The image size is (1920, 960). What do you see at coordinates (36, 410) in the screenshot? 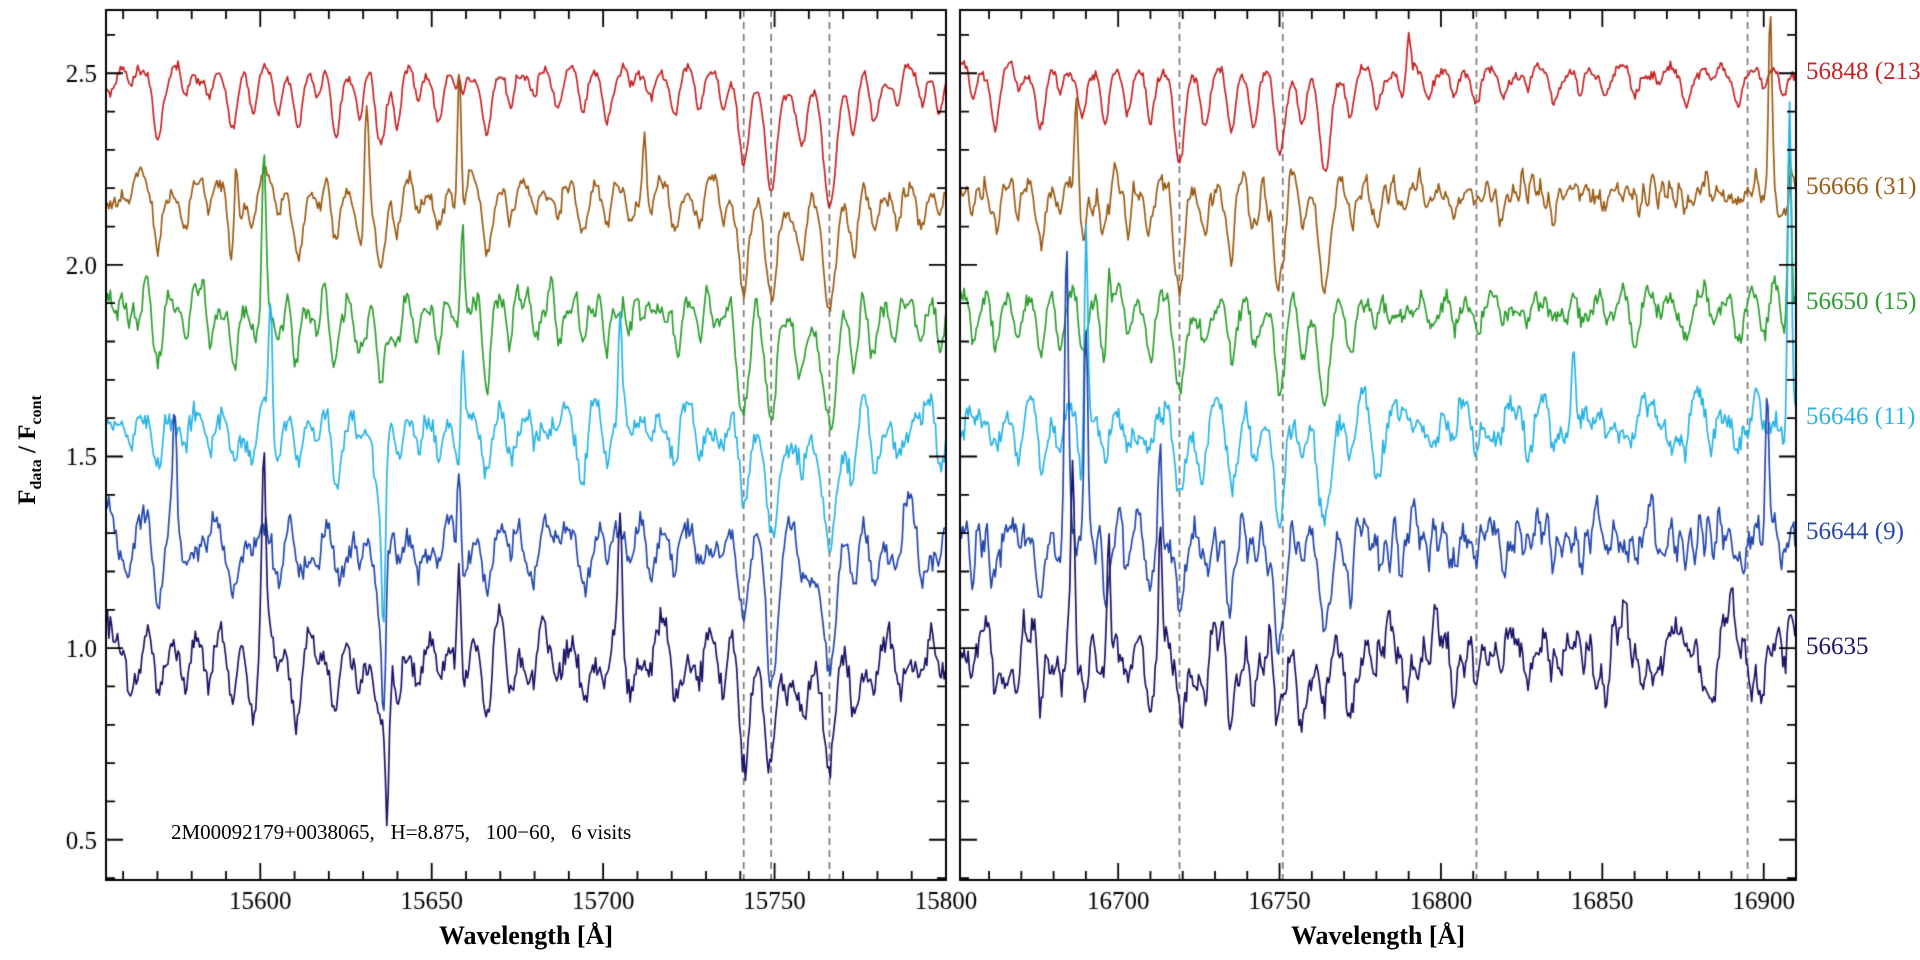
I see `y-axis-label-sub-cont: cont` at bounding box center [36, 410].